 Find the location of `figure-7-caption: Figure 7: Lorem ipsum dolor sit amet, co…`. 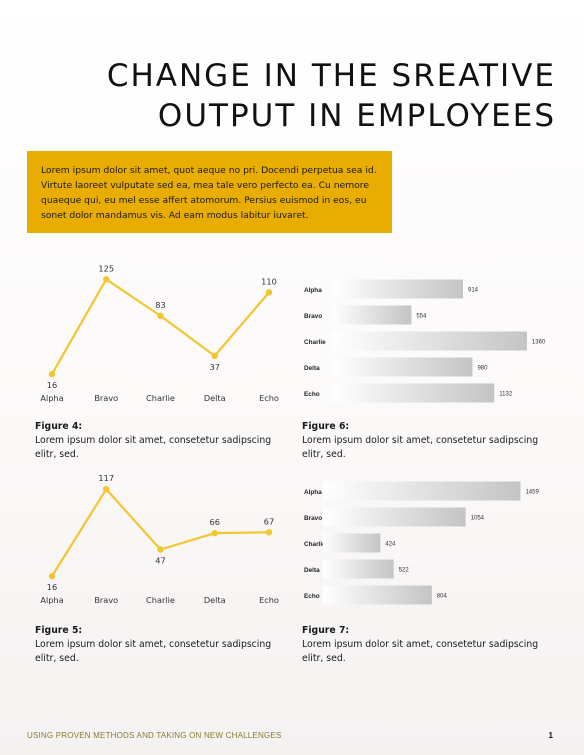

figure-7-caption: Figure 7: Lorem ipsum dolor sit amet, co… is located at coordinates (427, 645).